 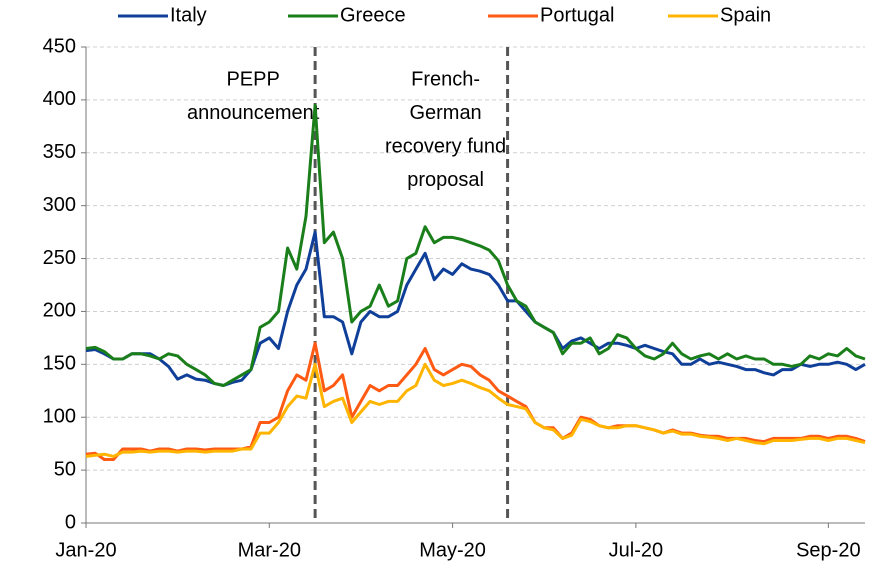 What do you see at coordinates (636, 550) in the screenshot?
I see `x-tick-label: Jul-20` at bounding box center [636, 550].